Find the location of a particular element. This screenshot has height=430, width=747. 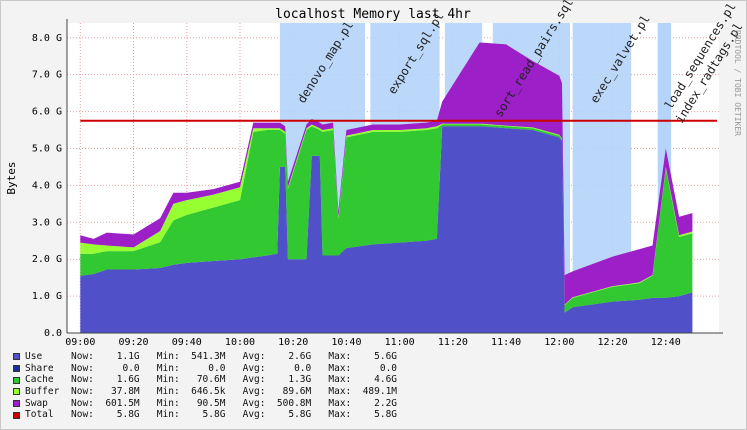

legend-value: Avg: 89.6M is located at coordinates (285, 392).